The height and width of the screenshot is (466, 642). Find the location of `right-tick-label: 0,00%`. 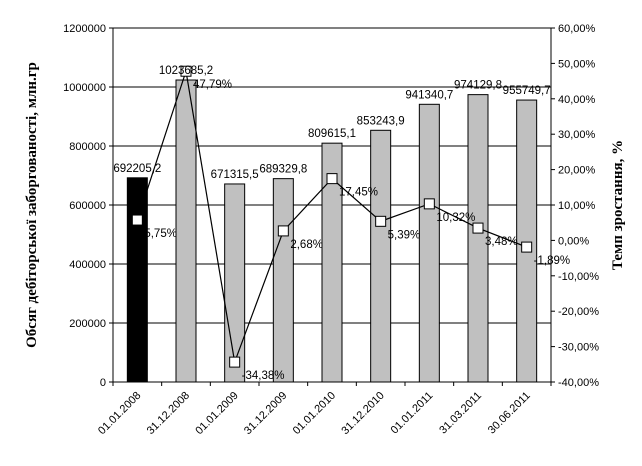

right-tick-label: 0,00% is located at coordinates (573, 241).